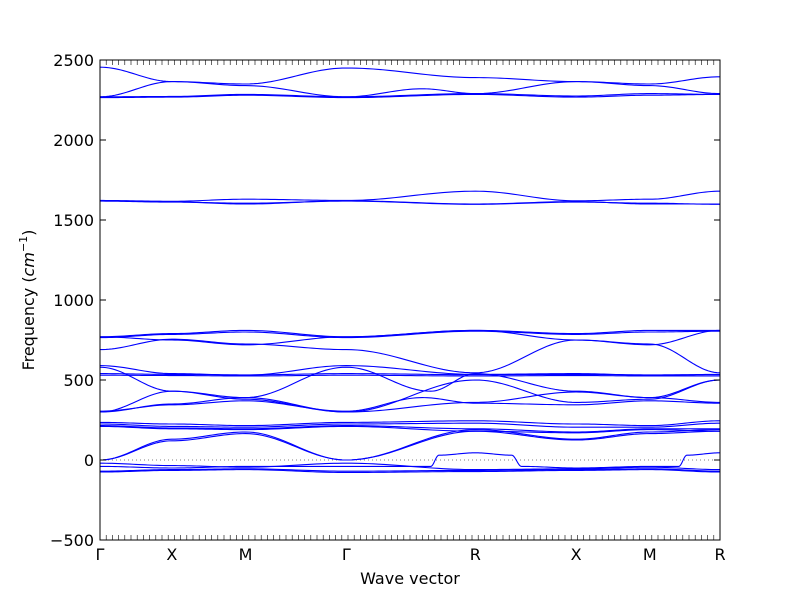 The width and height of the screenshot is (800, 600). I want to click on y-axis-label-unit: cm, so click(28, 264).